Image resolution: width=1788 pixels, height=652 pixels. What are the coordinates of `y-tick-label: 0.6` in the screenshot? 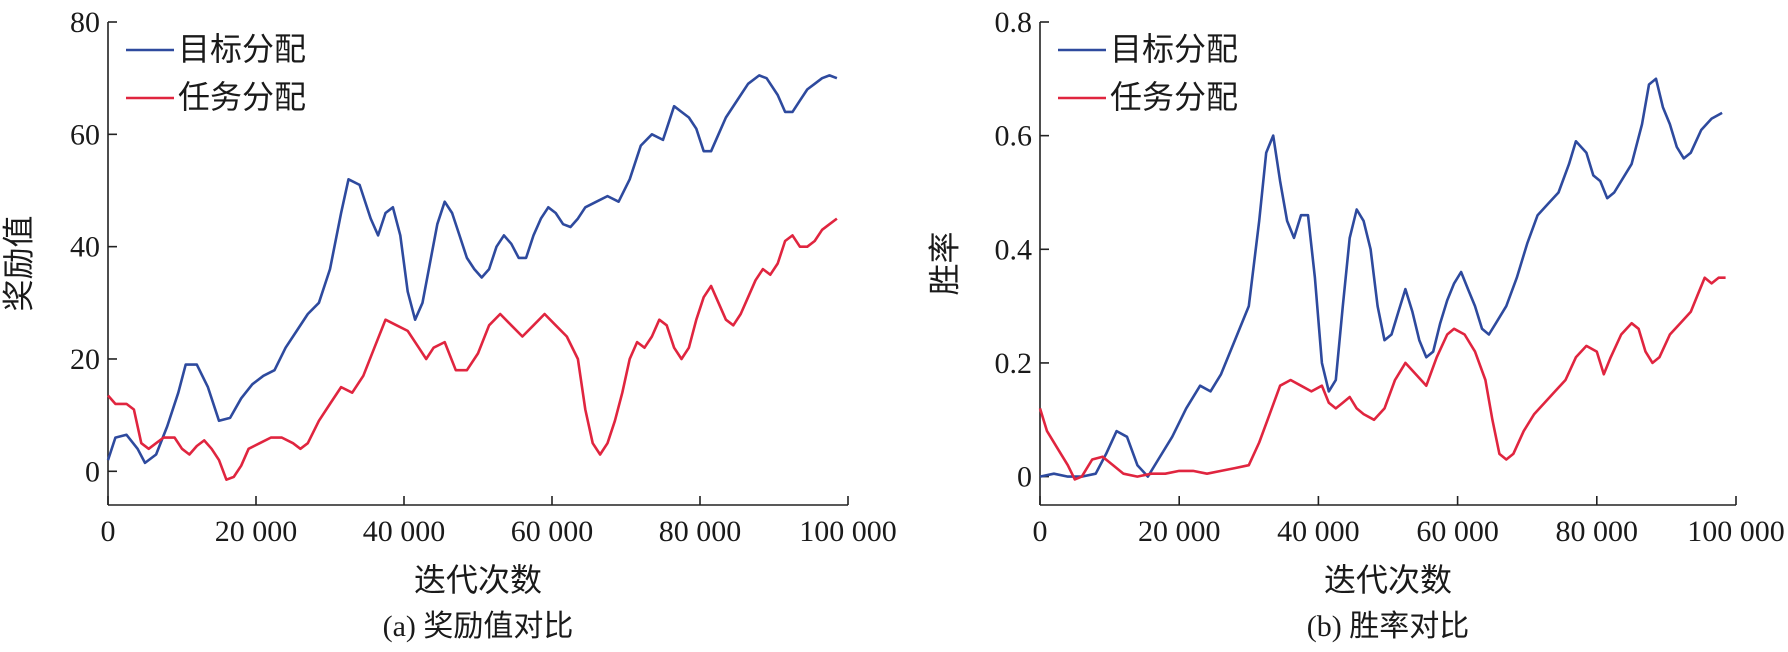 It's located at (1014, 136).